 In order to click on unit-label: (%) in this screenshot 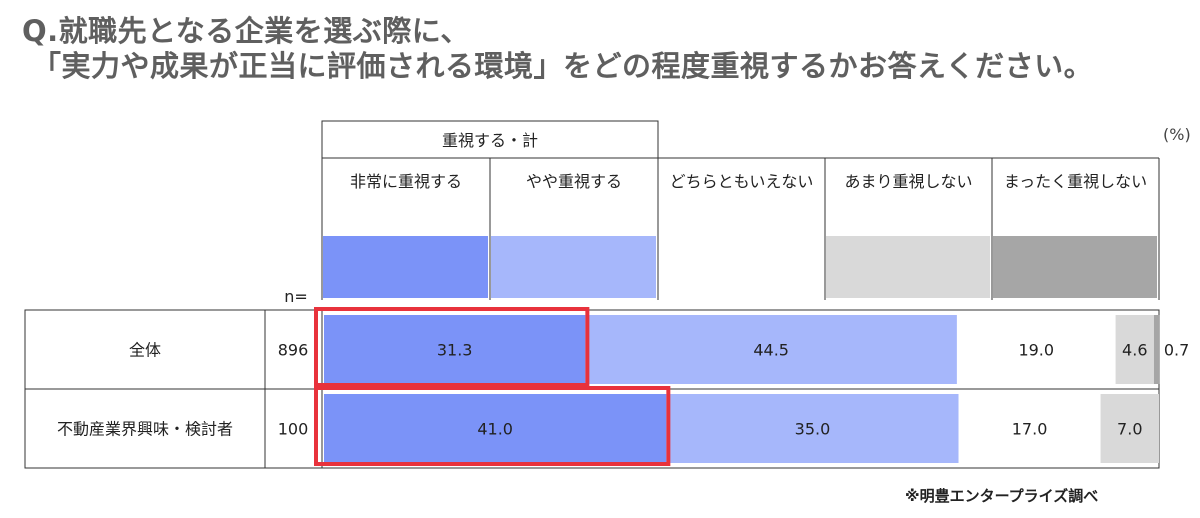, I will do `click(1177, 134)`.